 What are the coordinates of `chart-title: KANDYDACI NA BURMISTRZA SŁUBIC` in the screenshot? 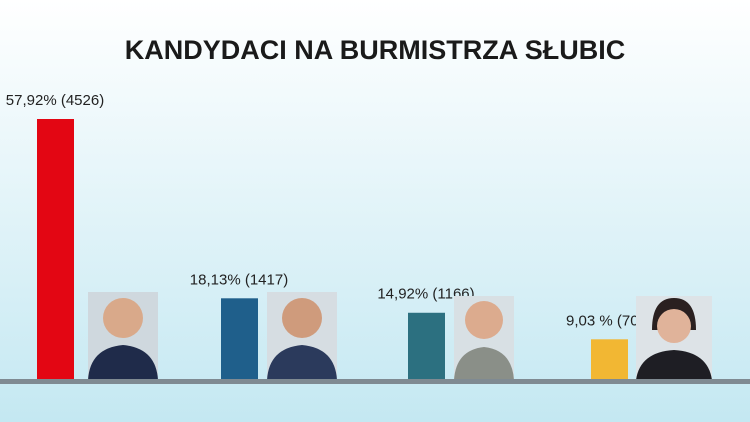 It's located at (375, 50).